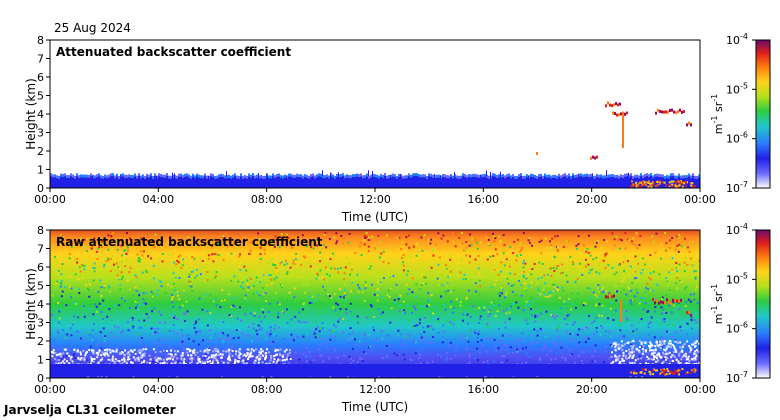 The height and width of the screenshot is (420, 780). What do you see at coordinates (687, 125) in the screenshot?
I see `cloud-echo` at bounding box center [687, 125].